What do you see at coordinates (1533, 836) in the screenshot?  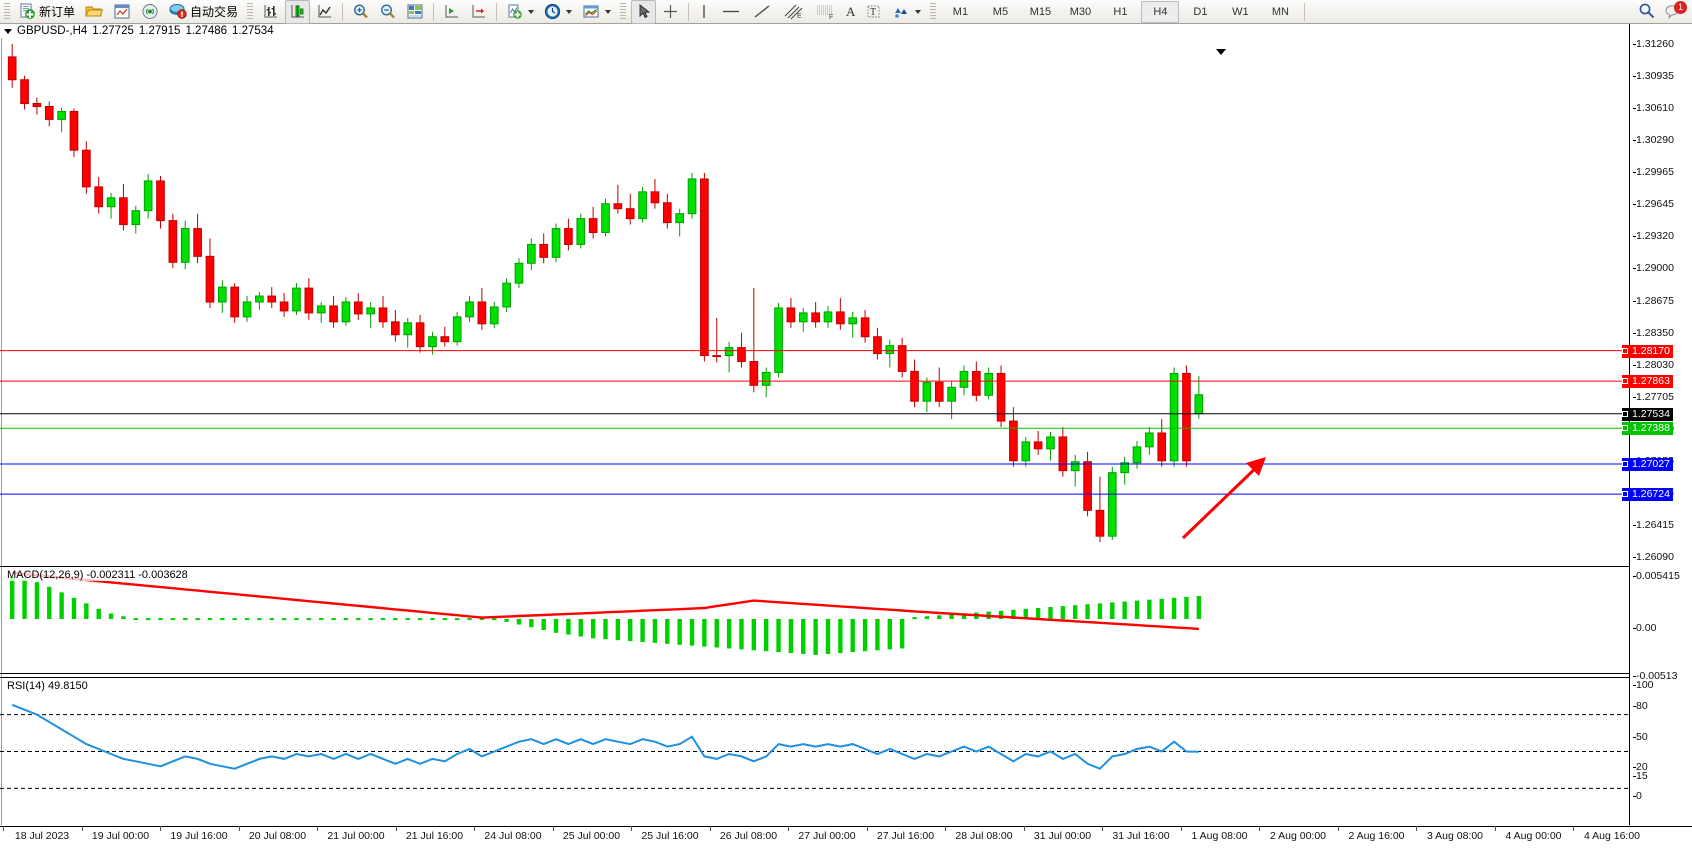 I see `time-tick: 4 Aug 00:00` at bounding box center [1533, 836].